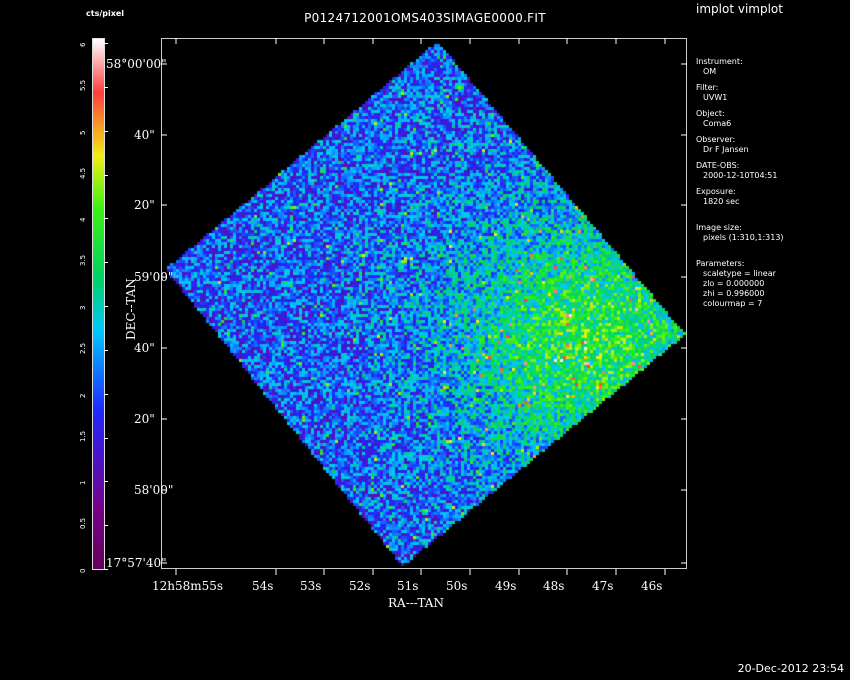 This screenshot has width=850, height=680. I want to click on object-label: Object:, so click(710, 113).